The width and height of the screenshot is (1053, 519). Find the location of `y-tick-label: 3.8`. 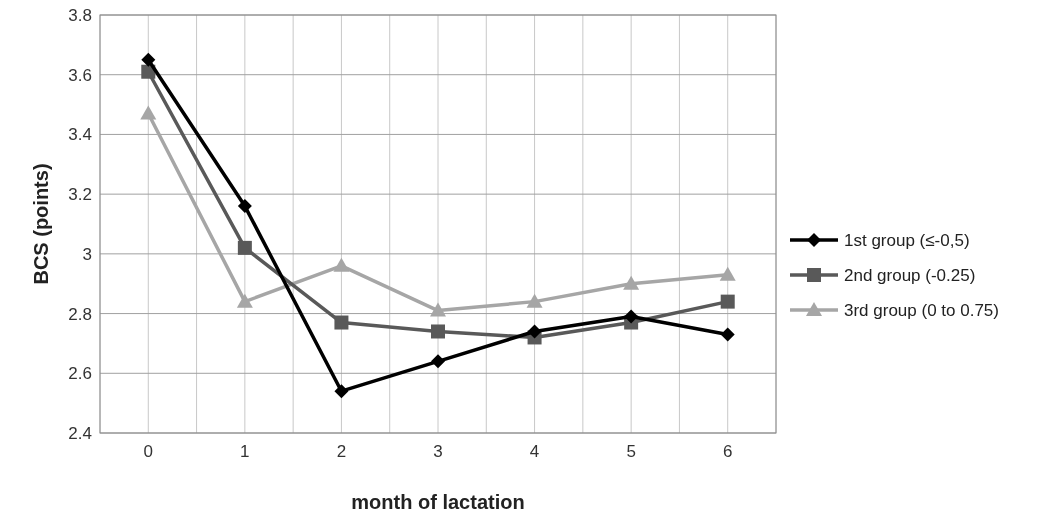

y-tick-label: 3.8 is located at coordinates (80, 15).